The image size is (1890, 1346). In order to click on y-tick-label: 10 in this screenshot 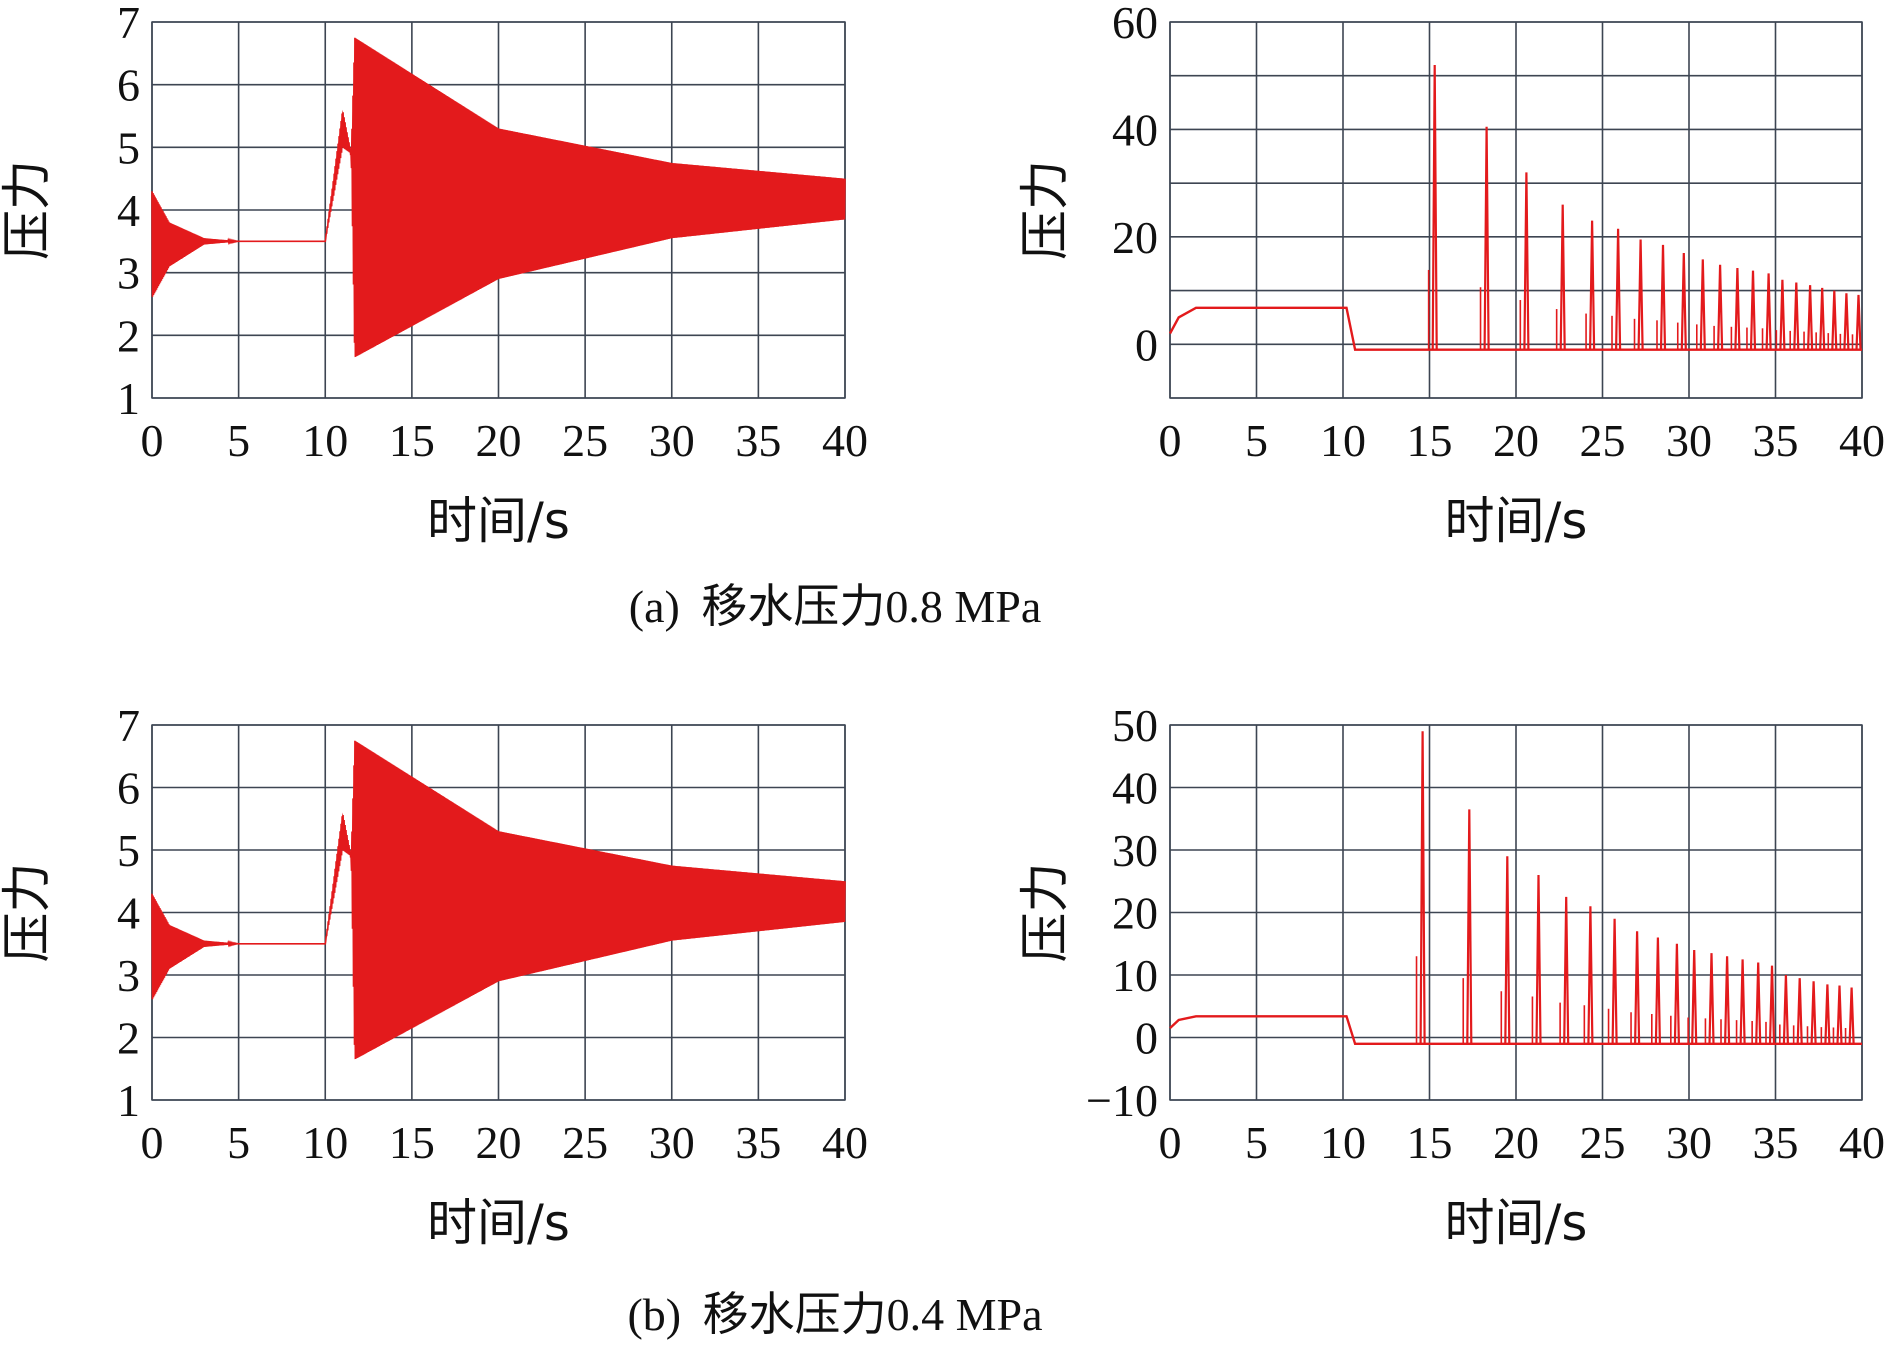, I will do `click(1135, 975)`.